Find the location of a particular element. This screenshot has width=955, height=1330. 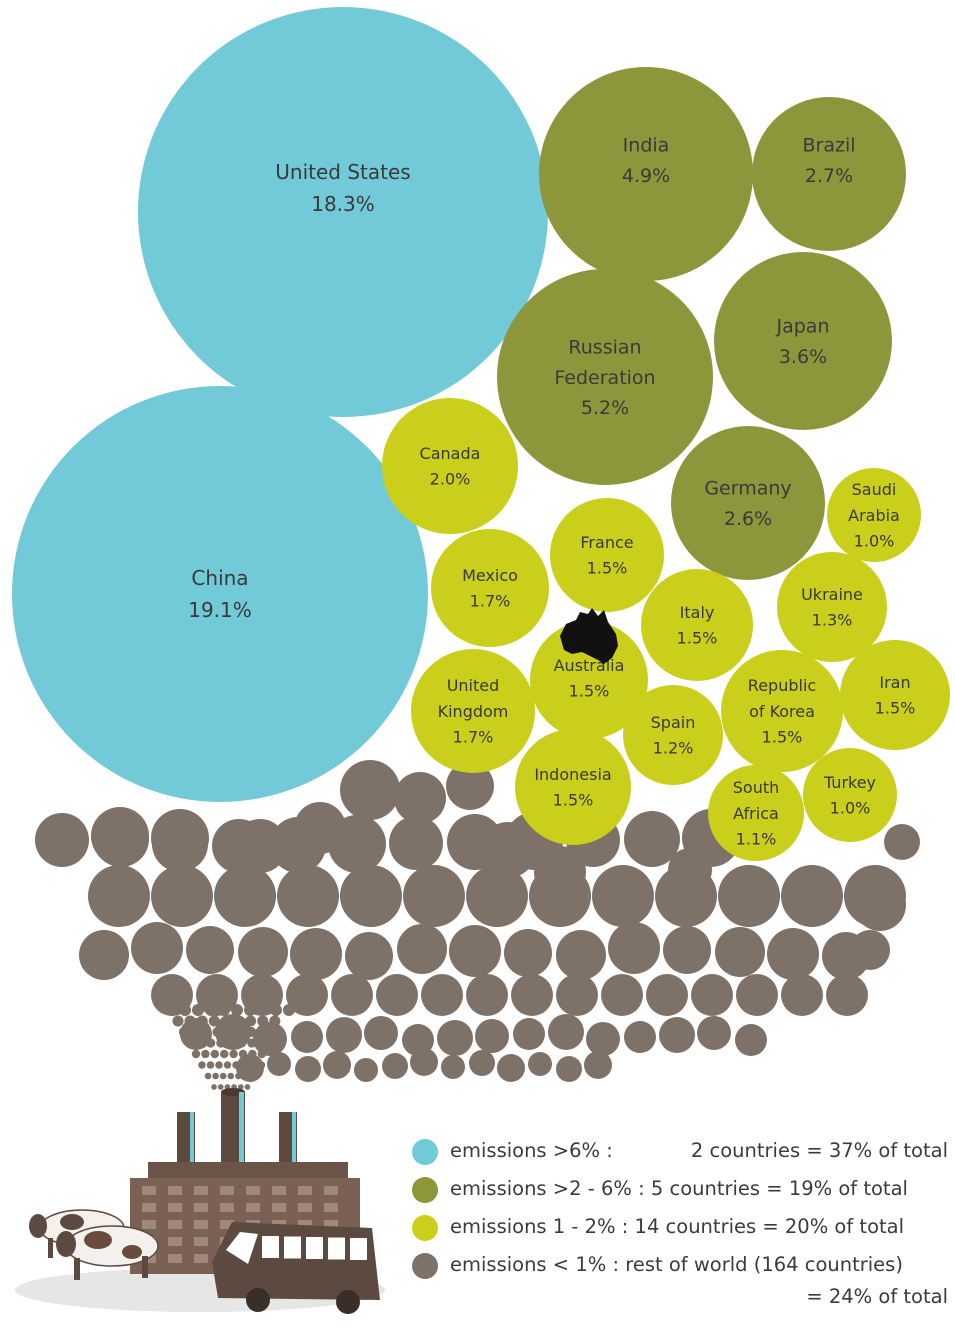

bubble-republic-of-korea is located at coordinates (782, 711).